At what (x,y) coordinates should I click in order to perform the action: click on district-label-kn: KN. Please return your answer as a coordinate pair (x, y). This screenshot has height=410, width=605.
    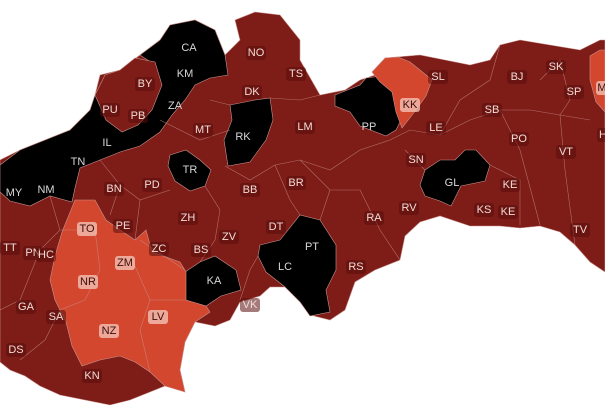
    Looking at the image, I should click on (92, 376).